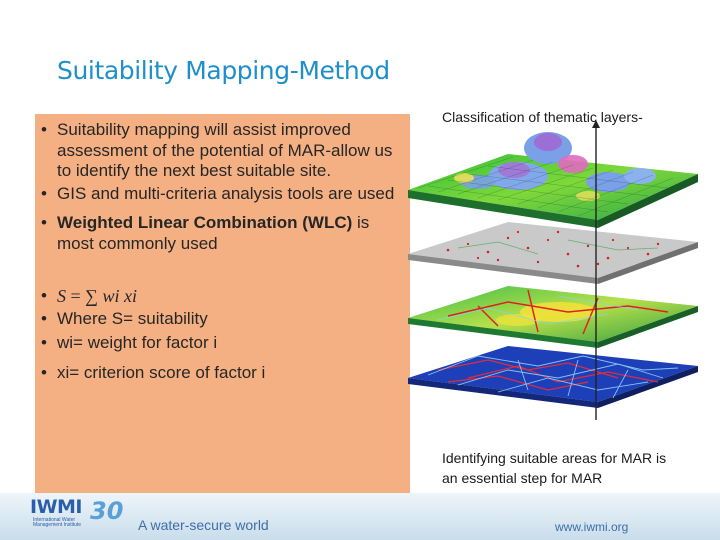 The width and height of the screenshot is (720, 540). What do you see at coordinates (592, 527) in the screenshot?
I see `footer-website: www.iwmi.org` at bounding box center [592, 527].